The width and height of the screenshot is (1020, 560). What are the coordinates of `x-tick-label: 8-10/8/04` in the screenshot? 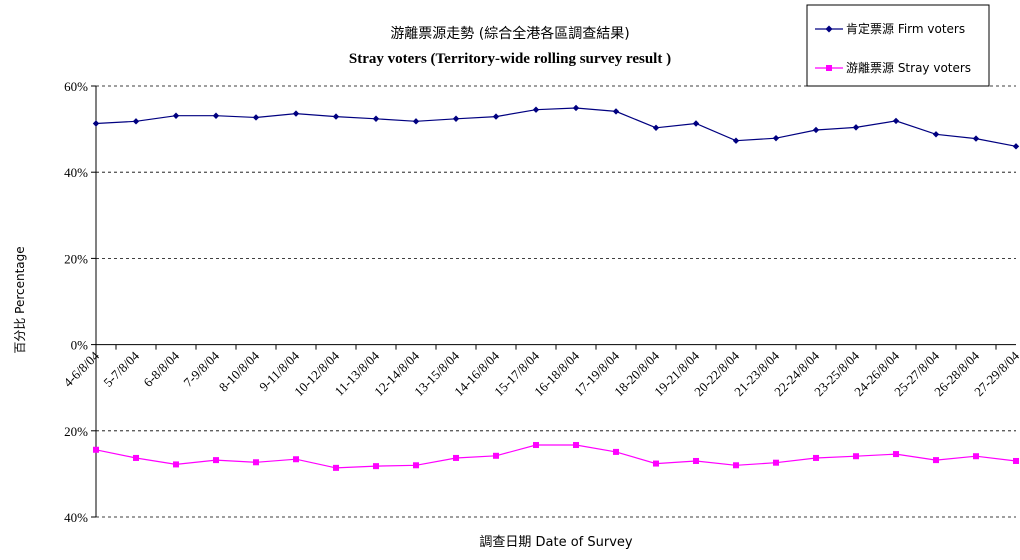 It's located at (239, 371).